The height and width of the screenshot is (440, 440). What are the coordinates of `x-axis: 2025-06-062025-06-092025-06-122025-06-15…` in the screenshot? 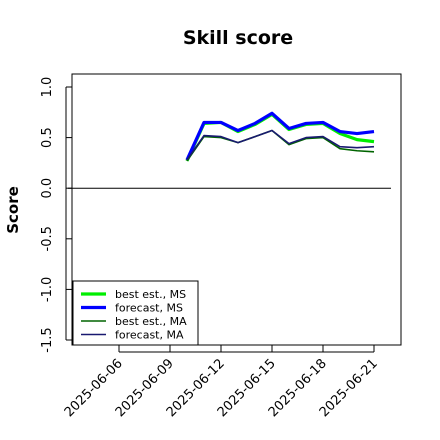 It's located at (221, 382).